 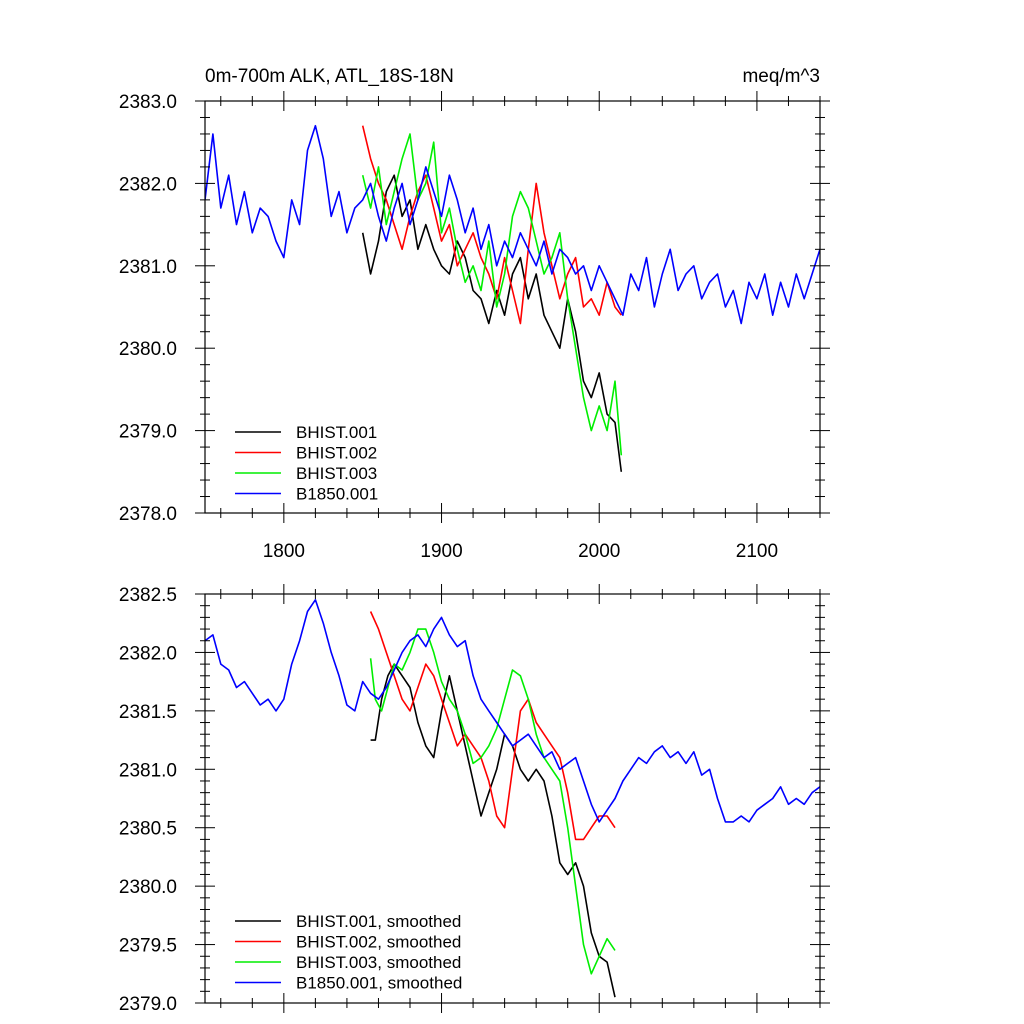 I want to click on x-tick-label: 2000, so click(x=599, y=551).